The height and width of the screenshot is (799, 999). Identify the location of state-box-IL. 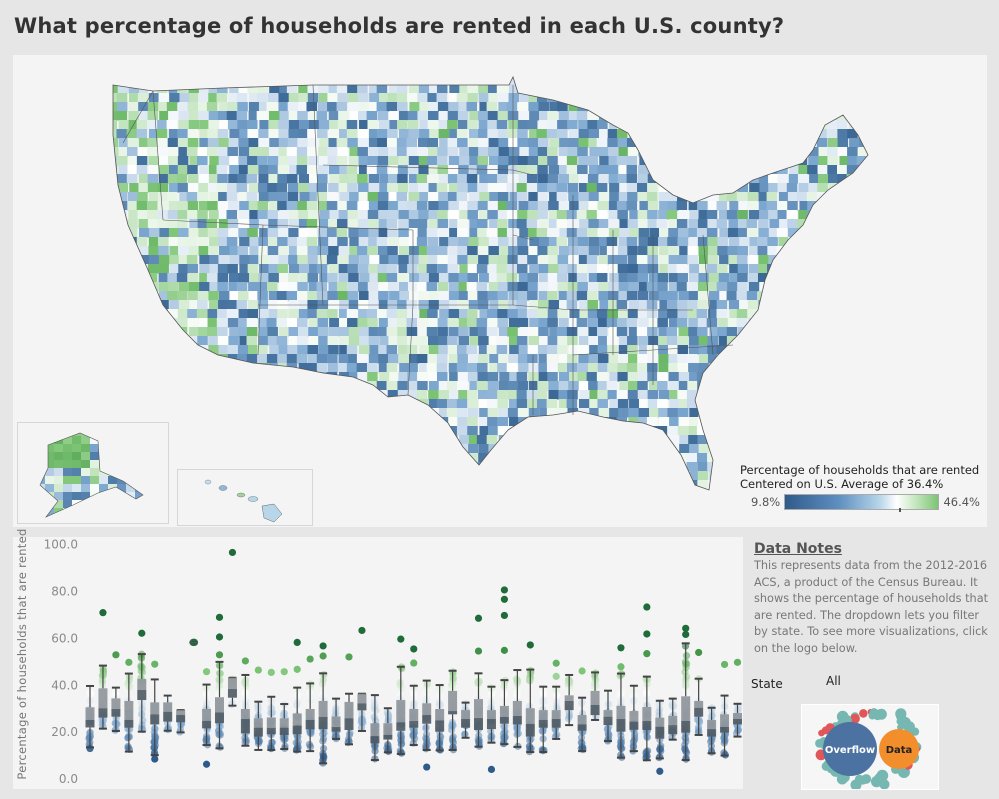
(258, 708).